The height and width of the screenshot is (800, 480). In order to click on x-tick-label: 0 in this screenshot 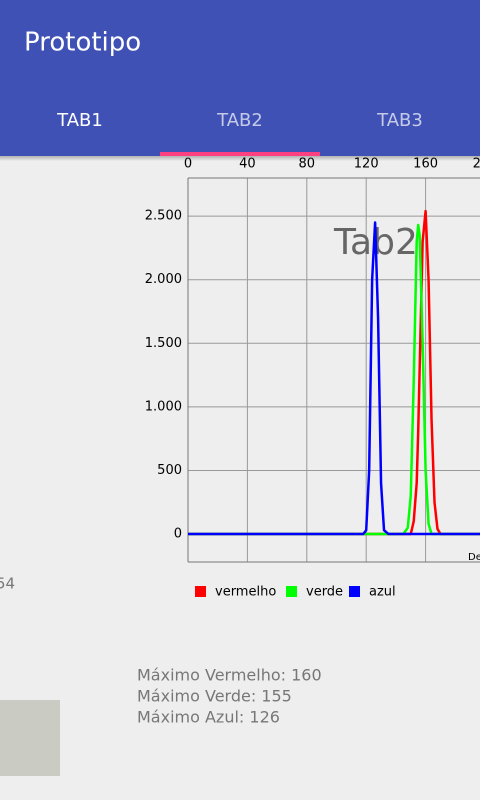, I will do `click(188, 164)`.